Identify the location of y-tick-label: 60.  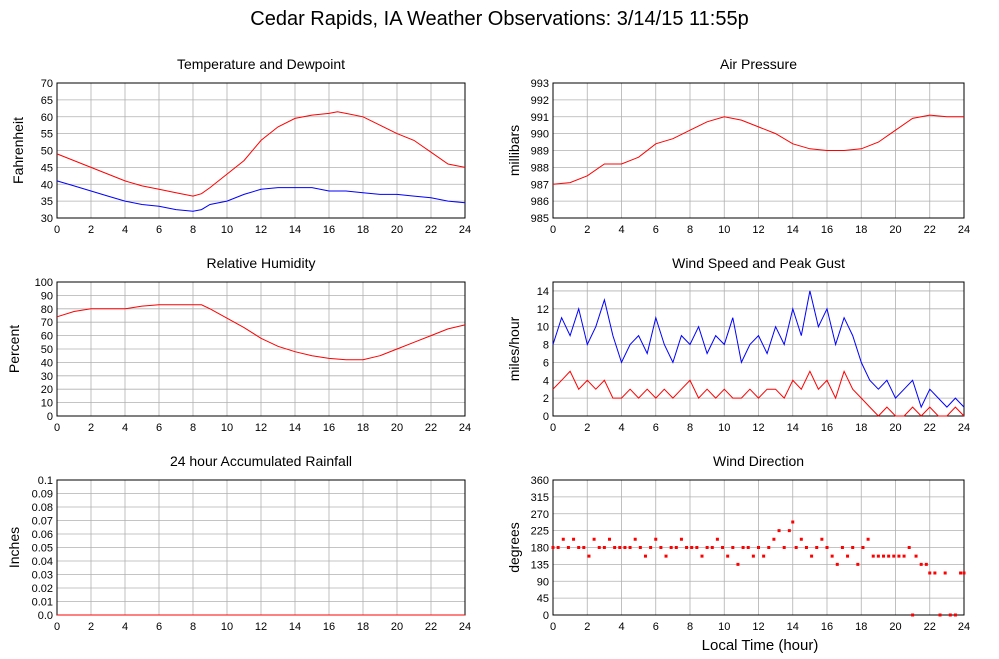
(47, 337).